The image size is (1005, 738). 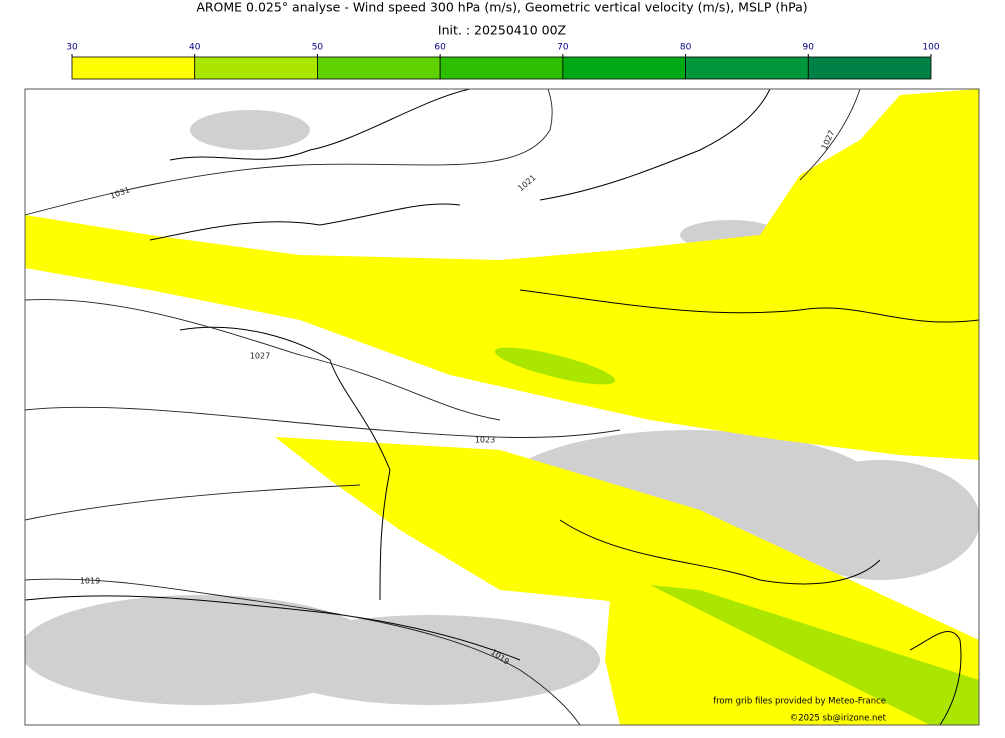 I want to click on colorbar: 30 40 50 60 70 80 90 100, so click(x=503, y=61).